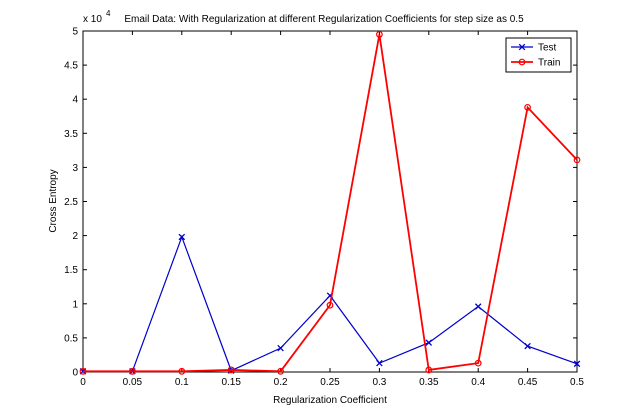  What do you see at coordinates (108, 13) in the screenshot?
I see `y-multiplier-exponent: 4` at bounding box center [108, 13].